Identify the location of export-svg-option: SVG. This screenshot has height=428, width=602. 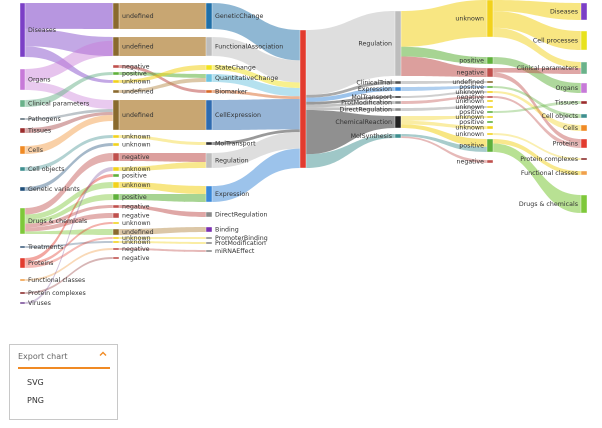
(35, 382).